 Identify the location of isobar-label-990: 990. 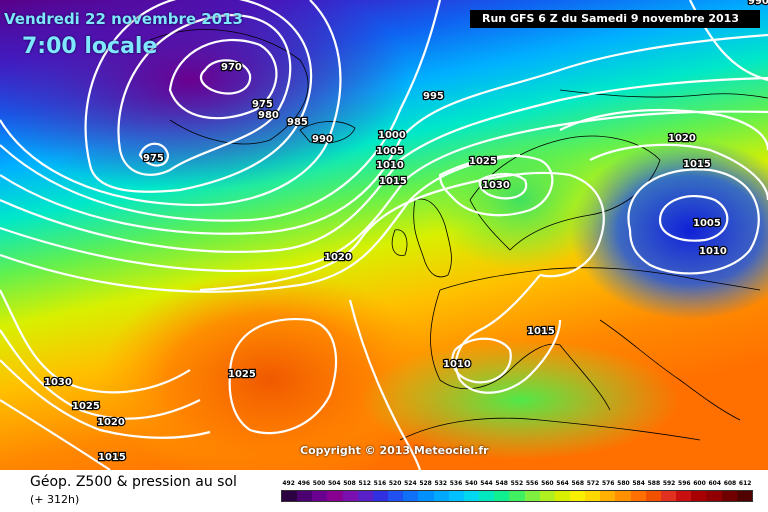
(322, 139).